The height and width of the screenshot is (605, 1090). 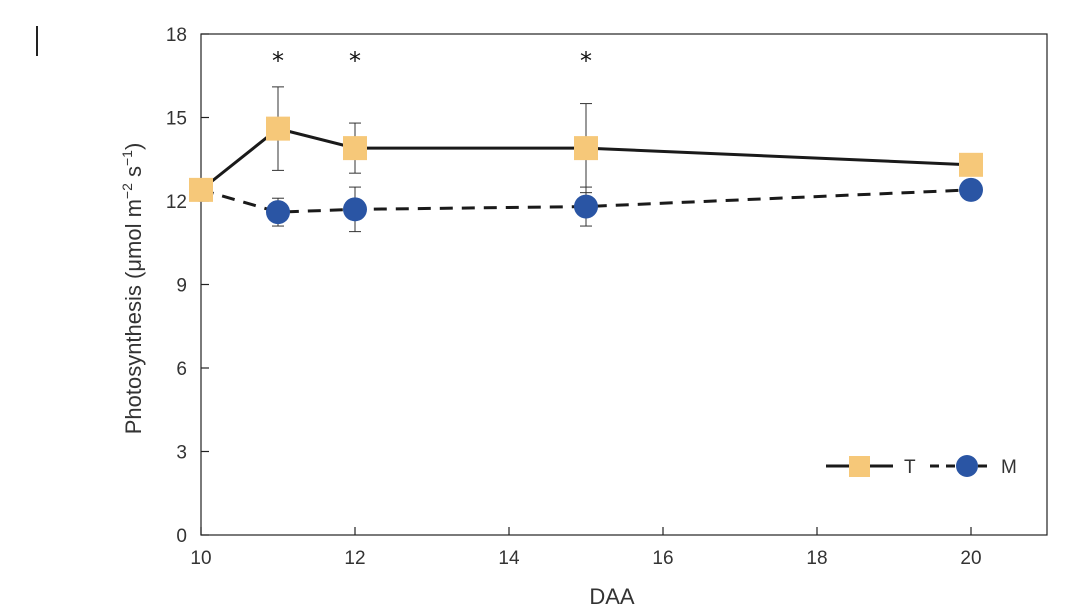 I want to click on legend-label-T: T, so click(x=910, y=467).